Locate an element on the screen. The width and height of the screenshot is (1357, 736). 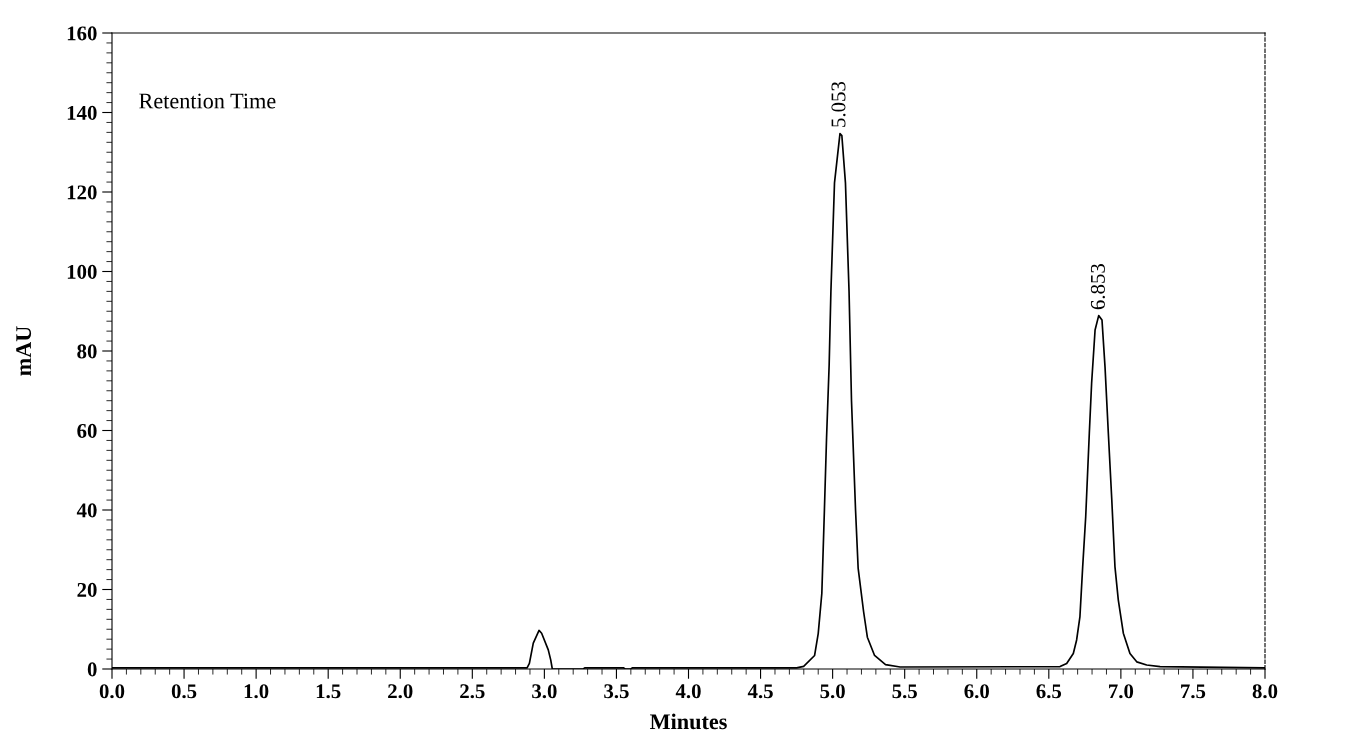
y-tick-label: 120 is located at coordinates (82, 192).